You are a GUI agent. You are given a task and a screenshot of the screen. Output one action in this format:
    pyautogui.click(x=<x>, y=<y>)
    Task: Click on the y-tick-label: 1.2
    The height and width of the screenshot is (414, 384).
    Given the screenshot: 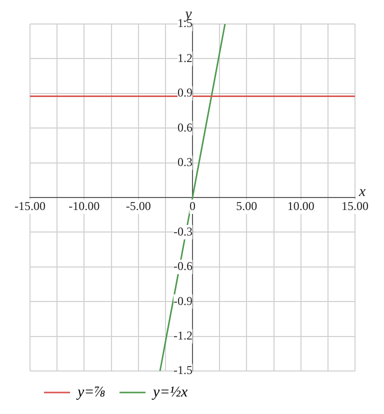 What is the action you would take?
    pyautogui.click(x=185, y=57)
    